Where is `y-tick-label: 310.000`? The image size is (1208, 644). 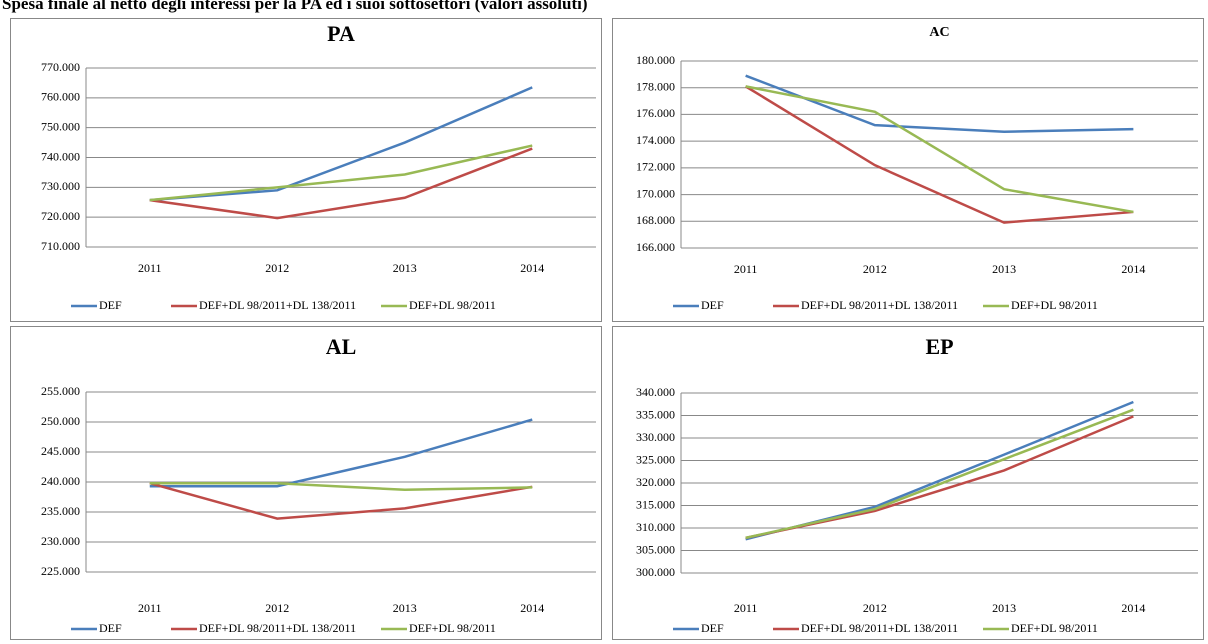 y-tick-label: 310.000 is located at coordinates (655, 527).